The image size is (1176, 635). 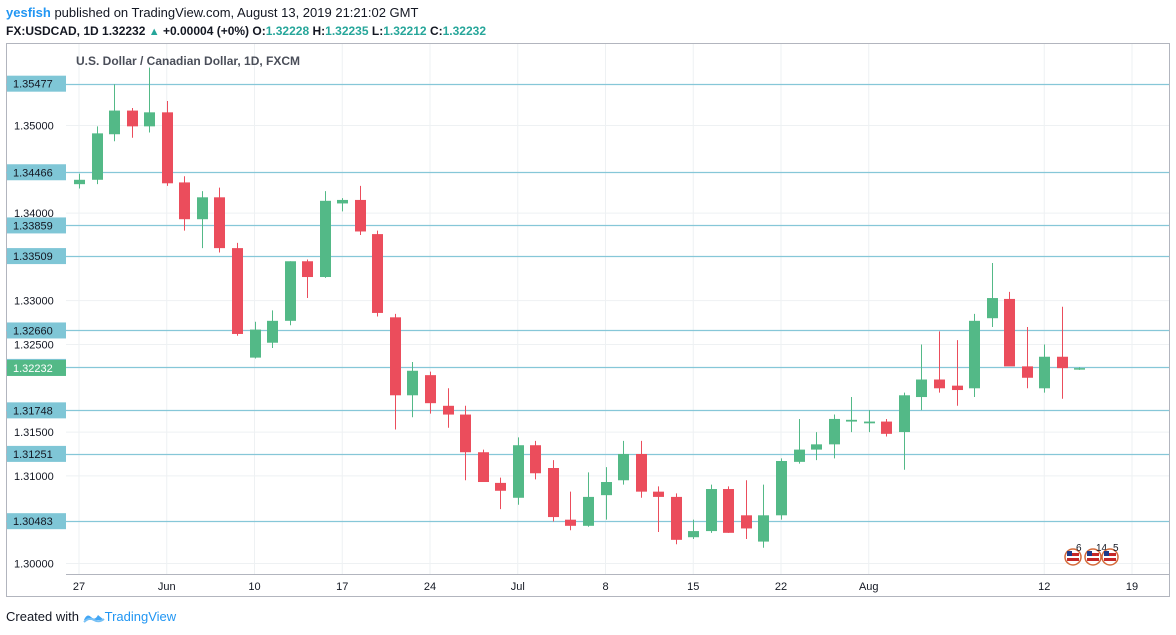 What do you see at coordinates (319, 31) in the screenshot?
I see `high-label: H:` at bounding box center [319, 31].